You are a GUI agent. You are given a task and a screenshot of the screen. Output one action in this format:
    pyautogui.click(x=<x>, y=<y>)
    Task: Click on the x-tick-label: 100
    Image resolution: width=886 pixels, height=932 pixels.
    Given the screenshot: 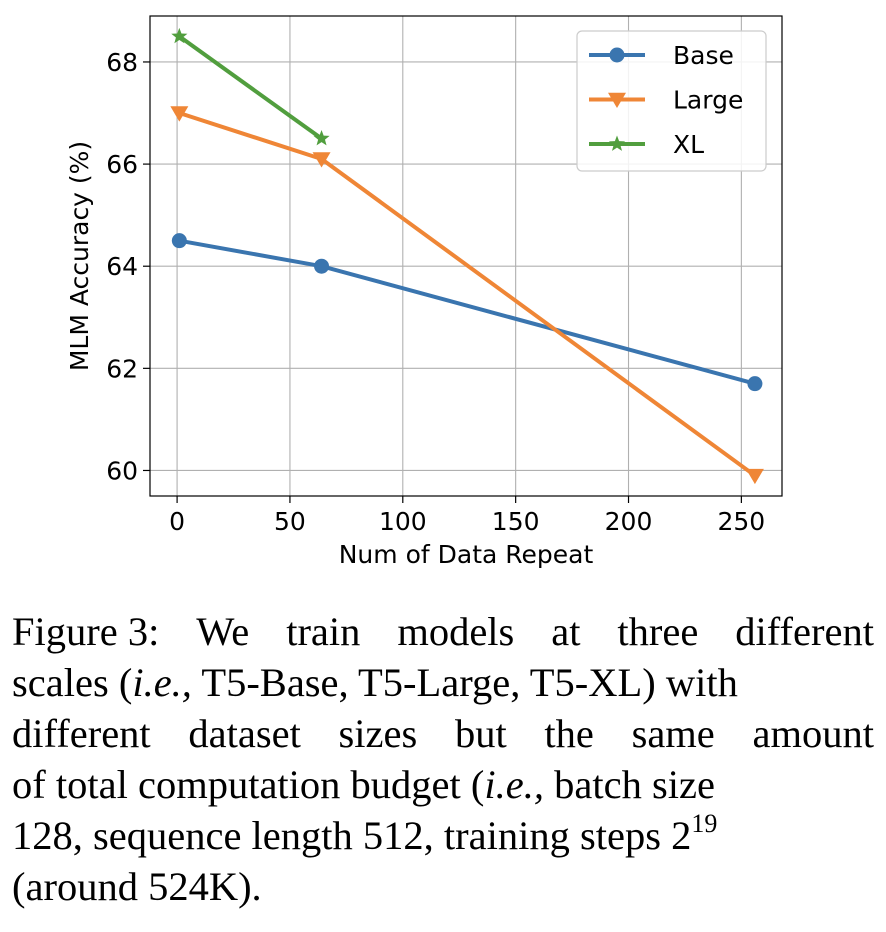 What is the action you would take?
    pyautogui.click(x=403, y=521)
    